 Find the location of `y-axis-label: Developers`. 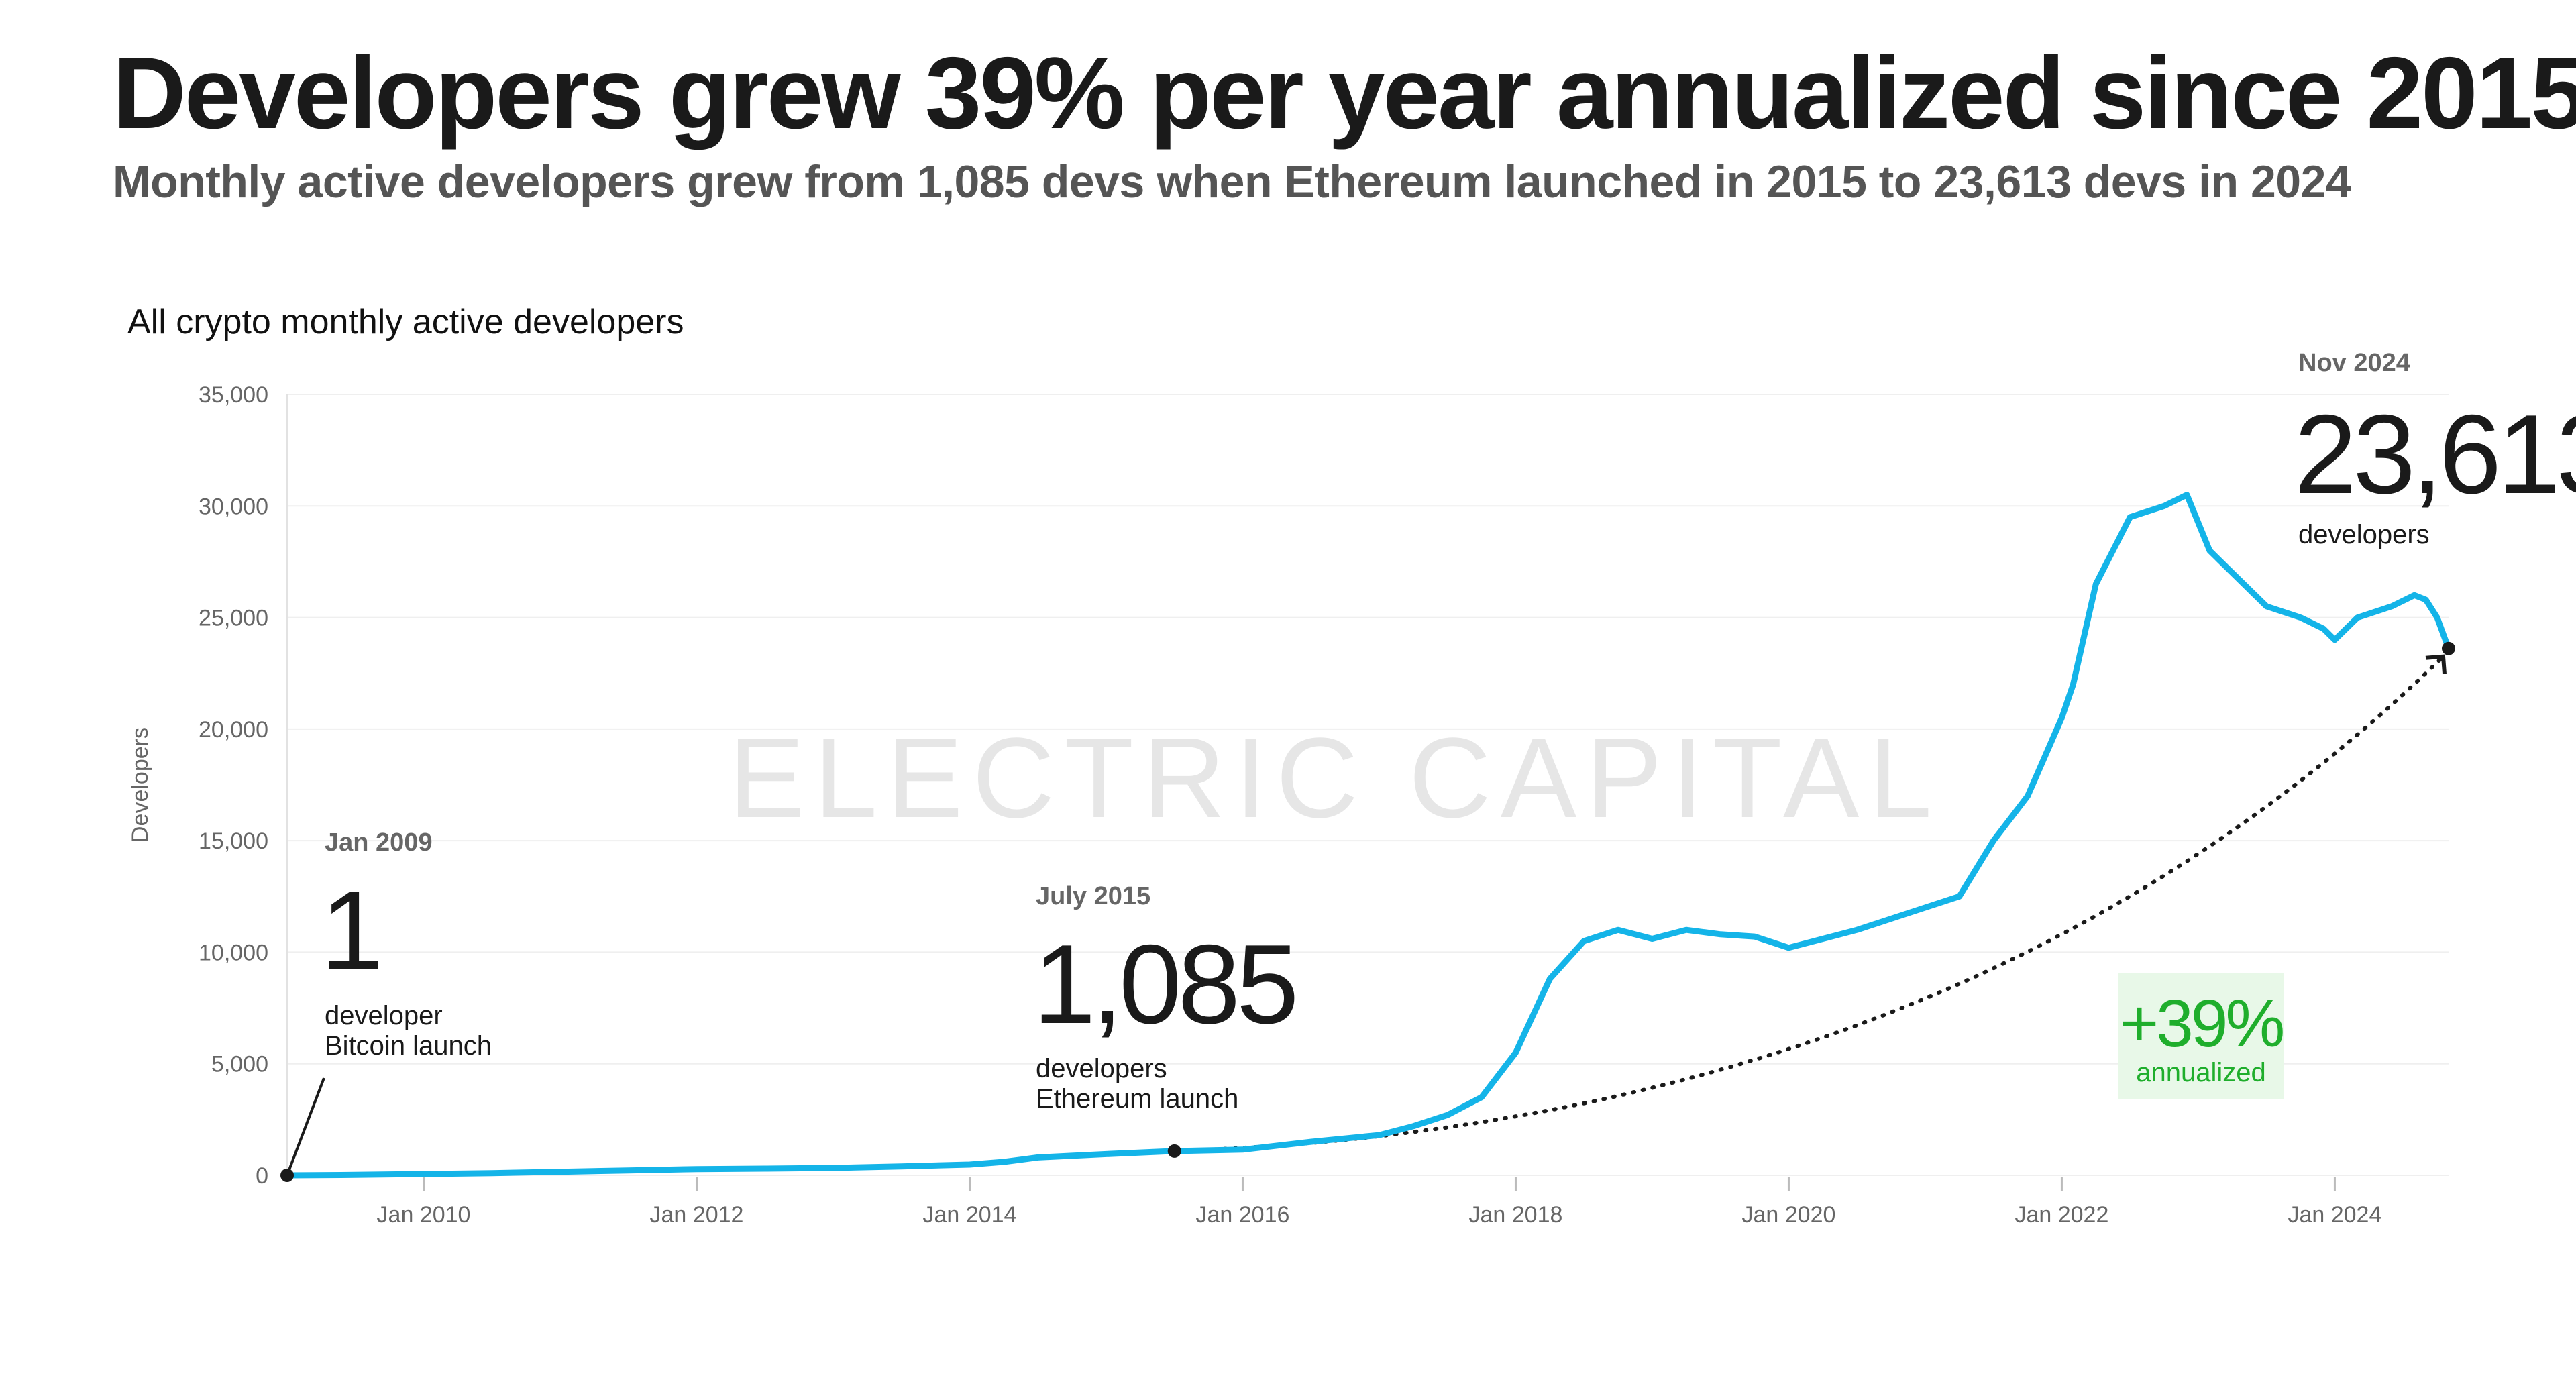

y-axis-label: Developers is located at coordinates (140, 785).